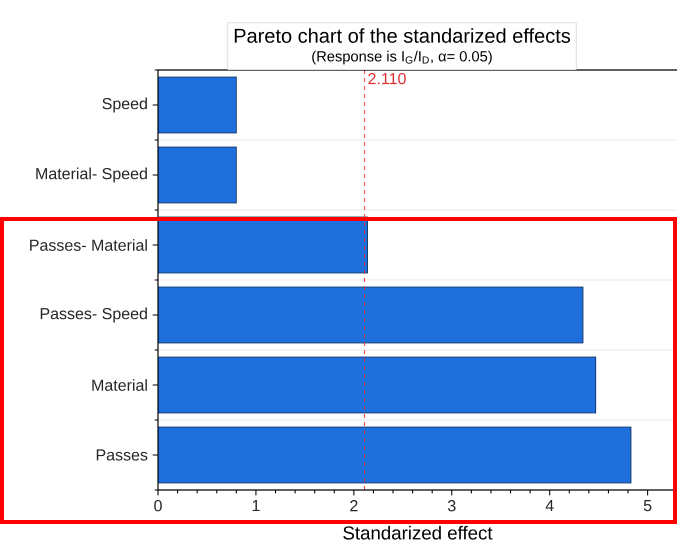 This screenshot has width=677, height=557. I want to click on ref-line-label: 2.110, so click(387, 78).